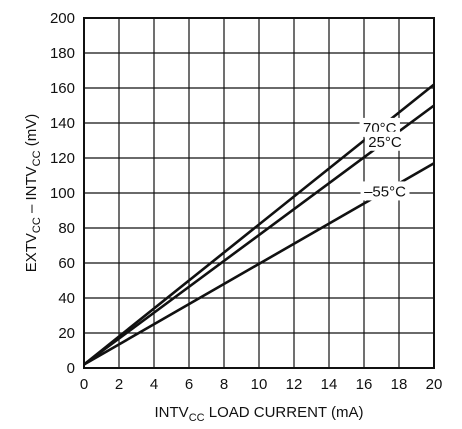 The height and width of the screenshot is (429, 462). What do you see at coordinates (189, 384) in the screenshot?
I see `x-tick-label: 6` at bounding box center [189, 384].